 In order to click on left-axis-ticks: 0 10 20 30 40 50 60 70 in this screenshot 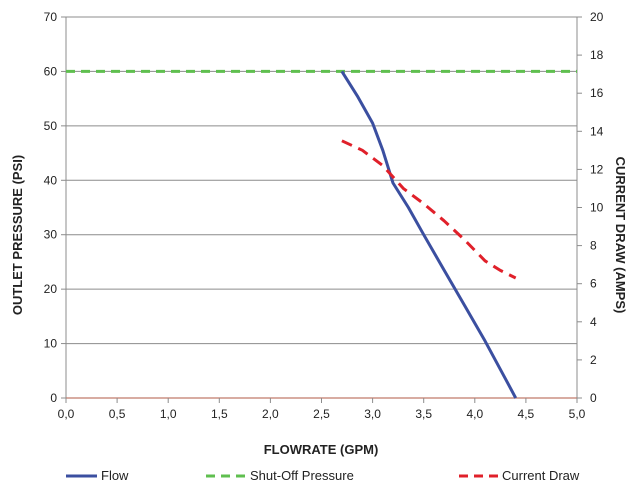, I will do `click(55, 207)`.